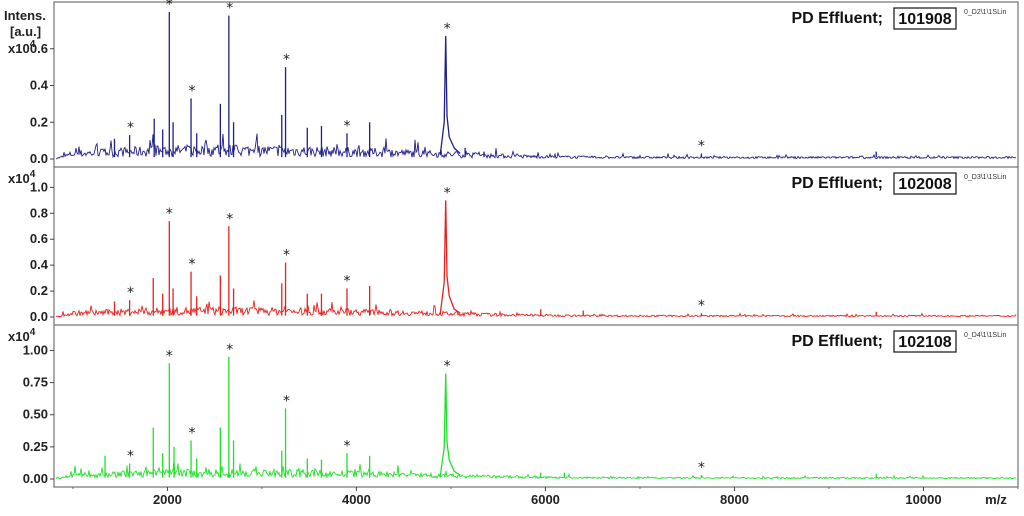  I want to click on y-tick-label: 0.25, so click(35, 446).